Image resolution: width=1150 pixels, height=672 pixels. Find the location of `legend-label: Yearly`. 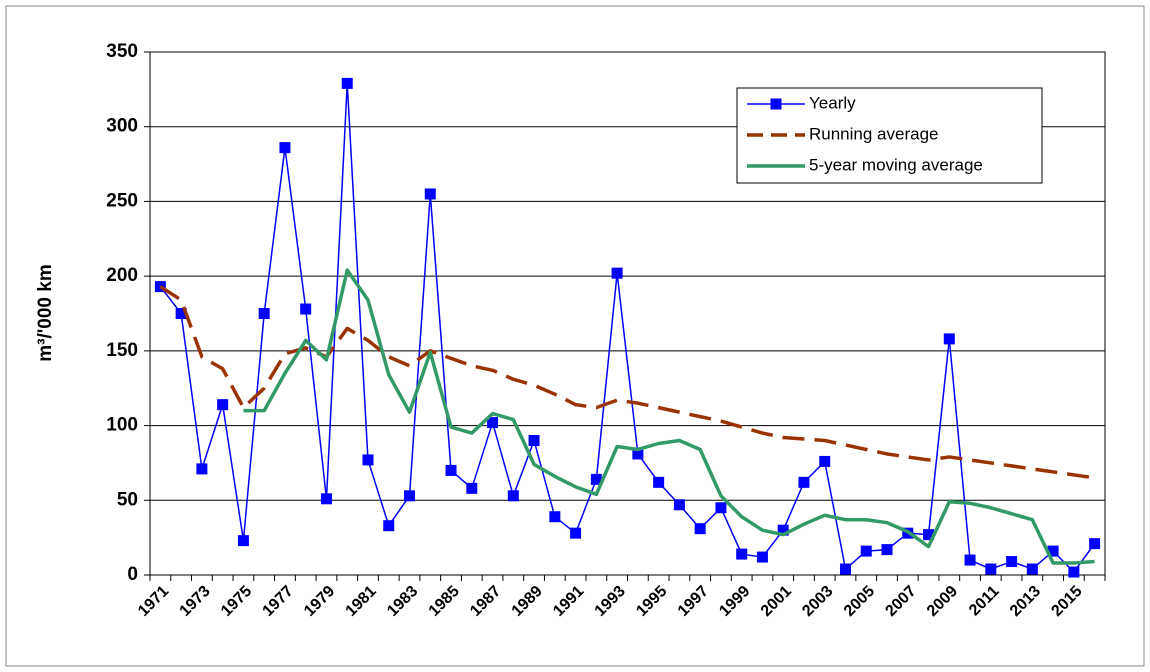

legend-label: Yearly is located at coordinates (832, 102).